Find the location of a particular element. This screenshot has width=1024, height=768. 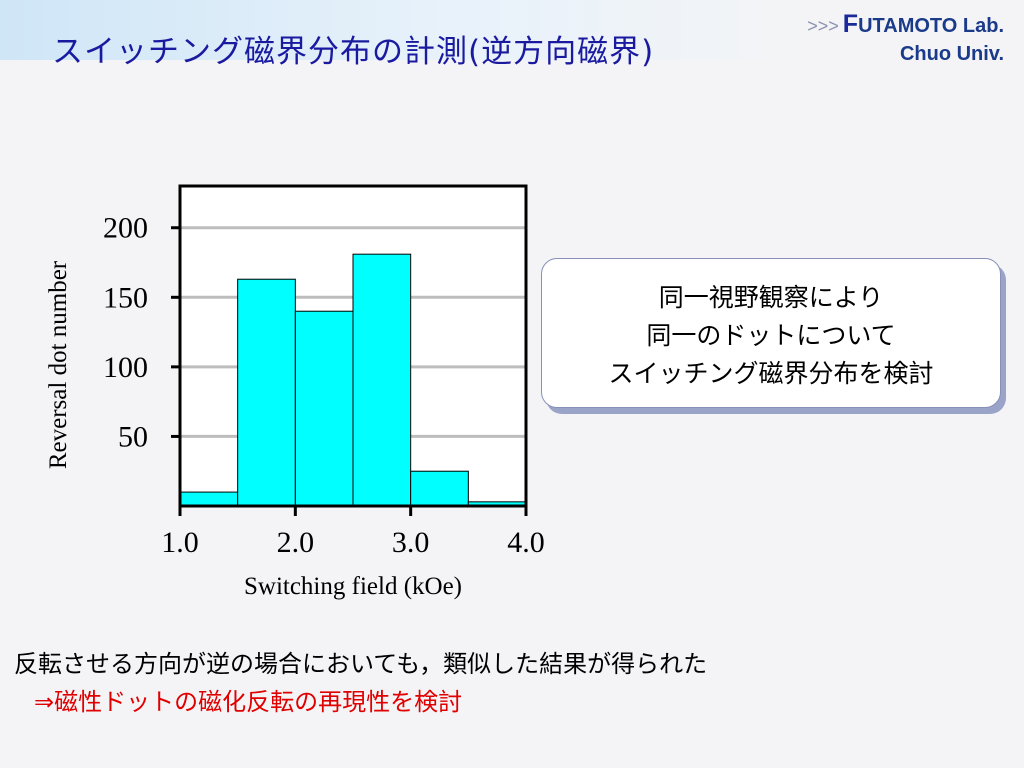

callout-box: 同一視野観察により 同一のドットについて スイッチング磁界分布を検討 is located at coordinates (771, 333).